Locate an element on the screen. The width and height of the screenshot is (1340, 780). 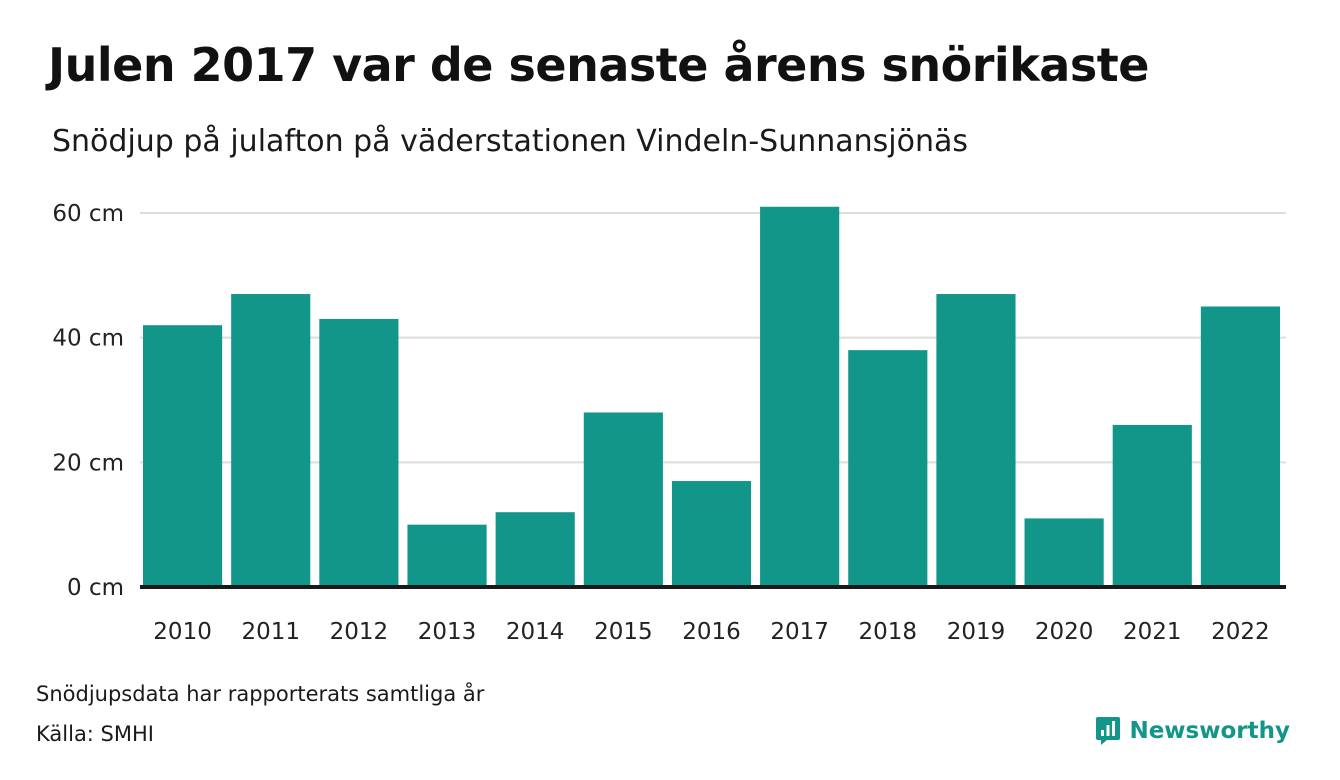
bar-2011 is located at coordinates (271, 440).